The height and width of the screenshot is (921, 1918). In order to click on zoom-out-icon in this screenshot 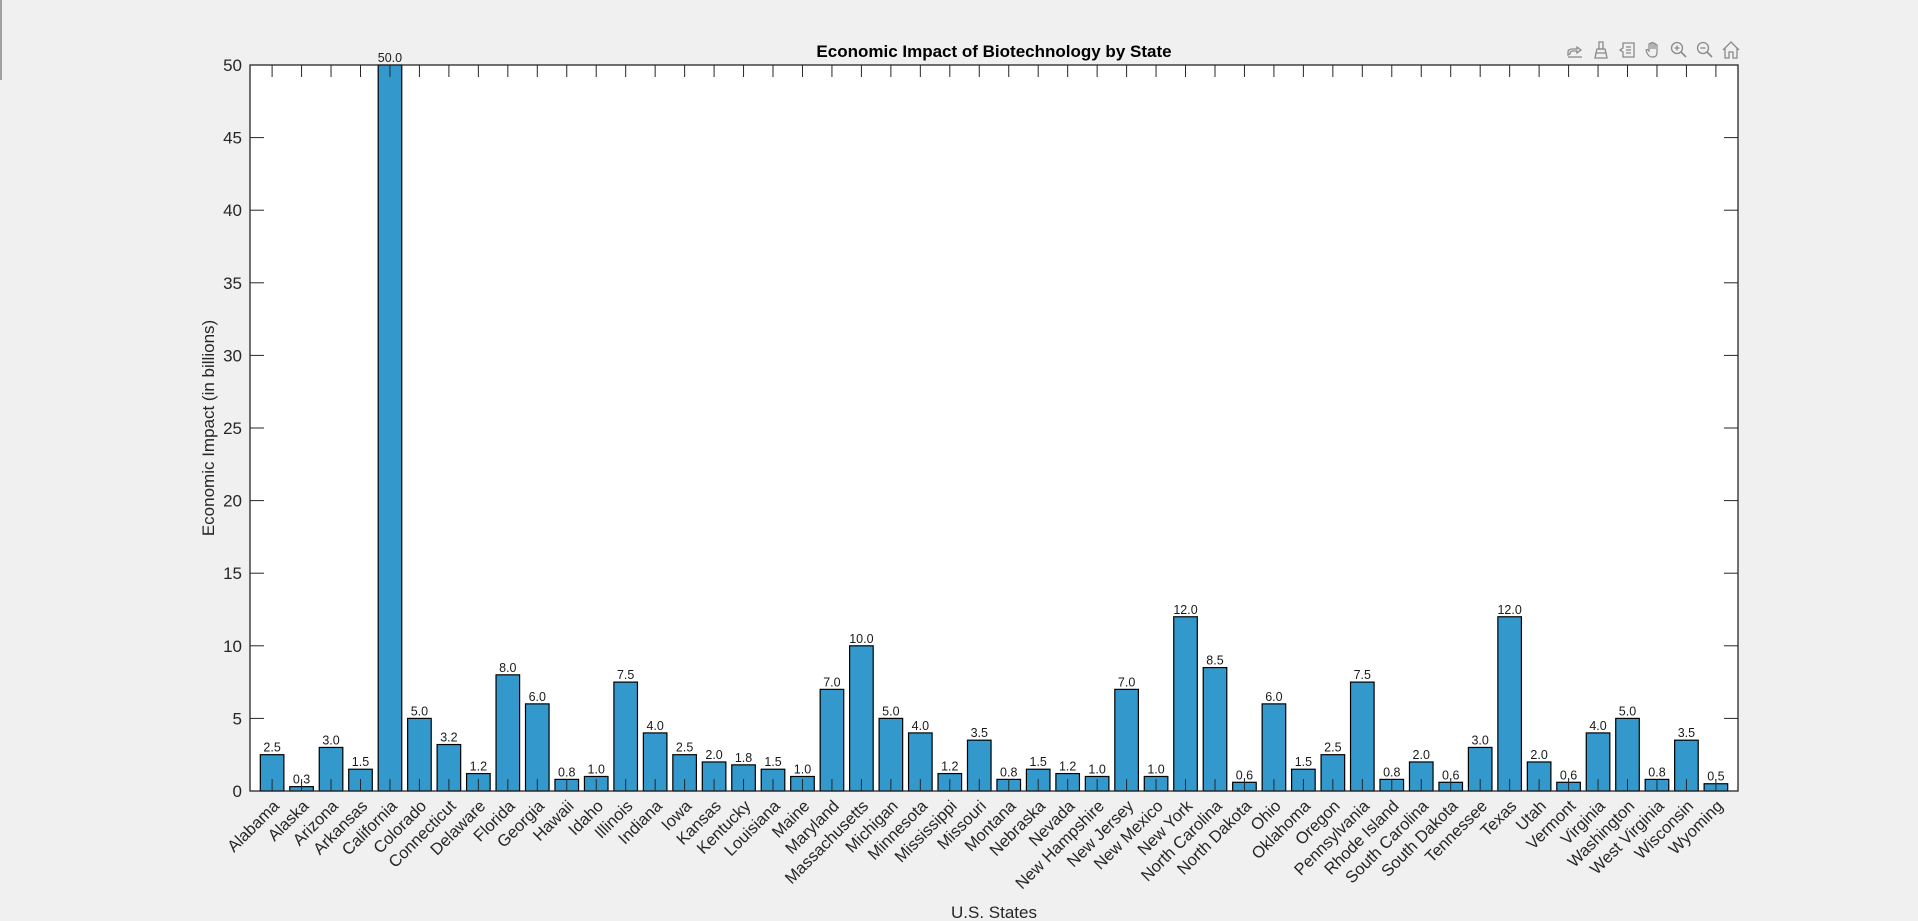, I will do `click(1705, 52)`.